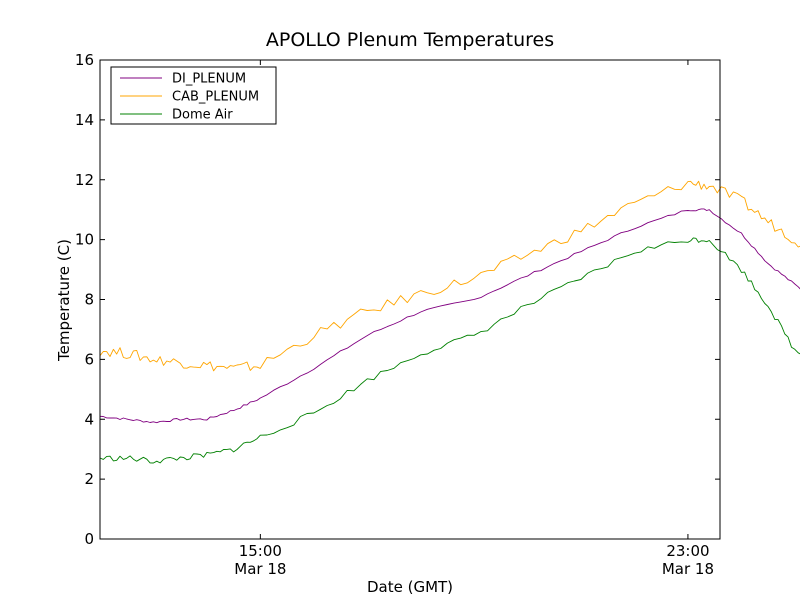 The height and width of the screenshot is (604, 800). Describe the element at coordinates (89, 419) in the screenshot. I see `y-tick-label: 4` at that location.